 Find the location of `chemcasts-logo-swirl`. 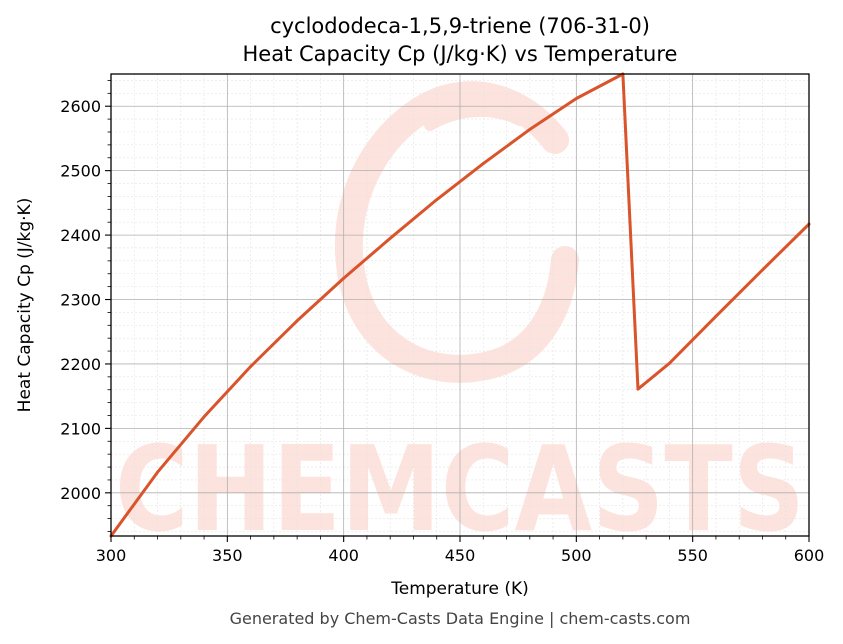

chemcasts-logo-swirl is located at coordinates (456, 232).